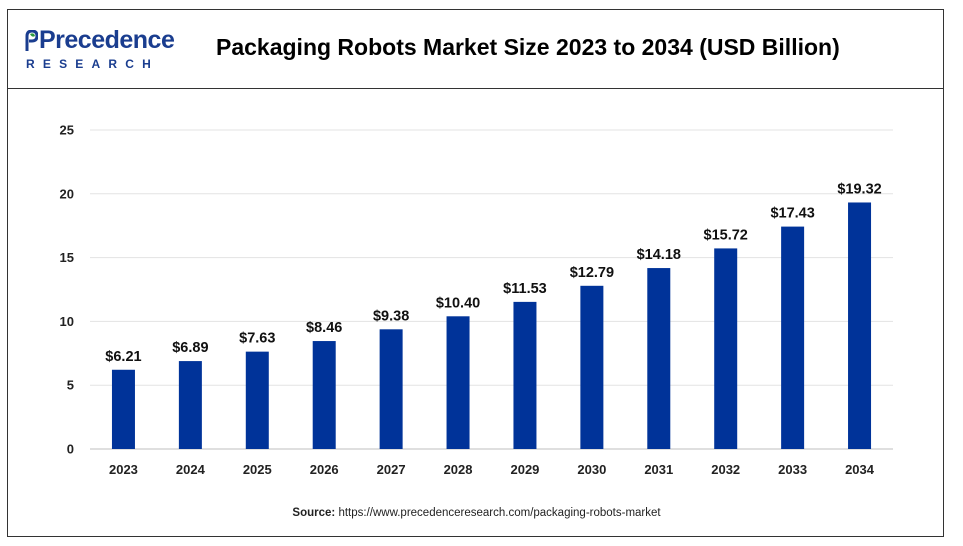 The height and width of the screenshot is (546, 963). I want to click on x-tick-label: 2024, so click(191, 469).